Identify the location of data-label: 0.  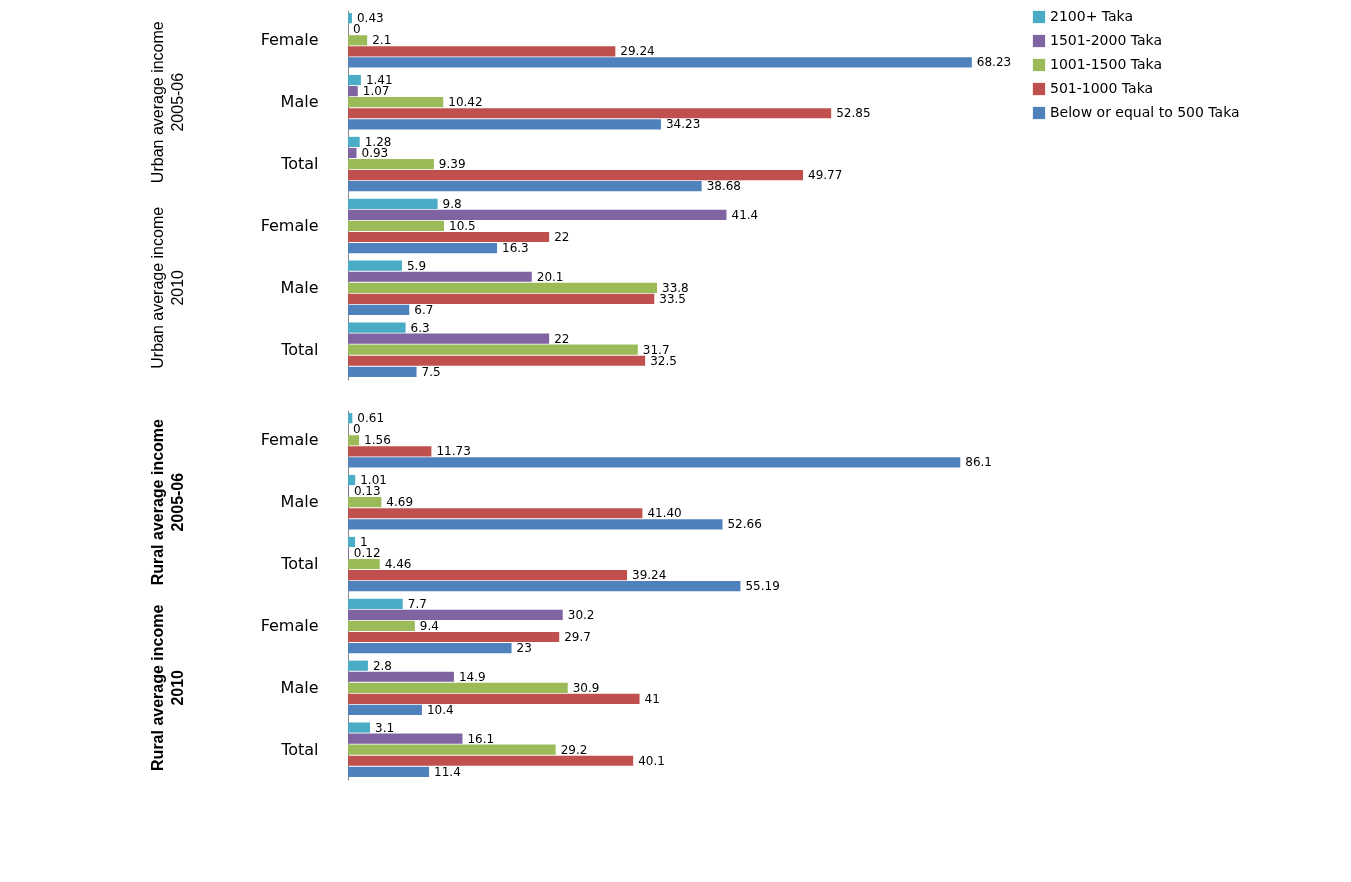
(357, 429).